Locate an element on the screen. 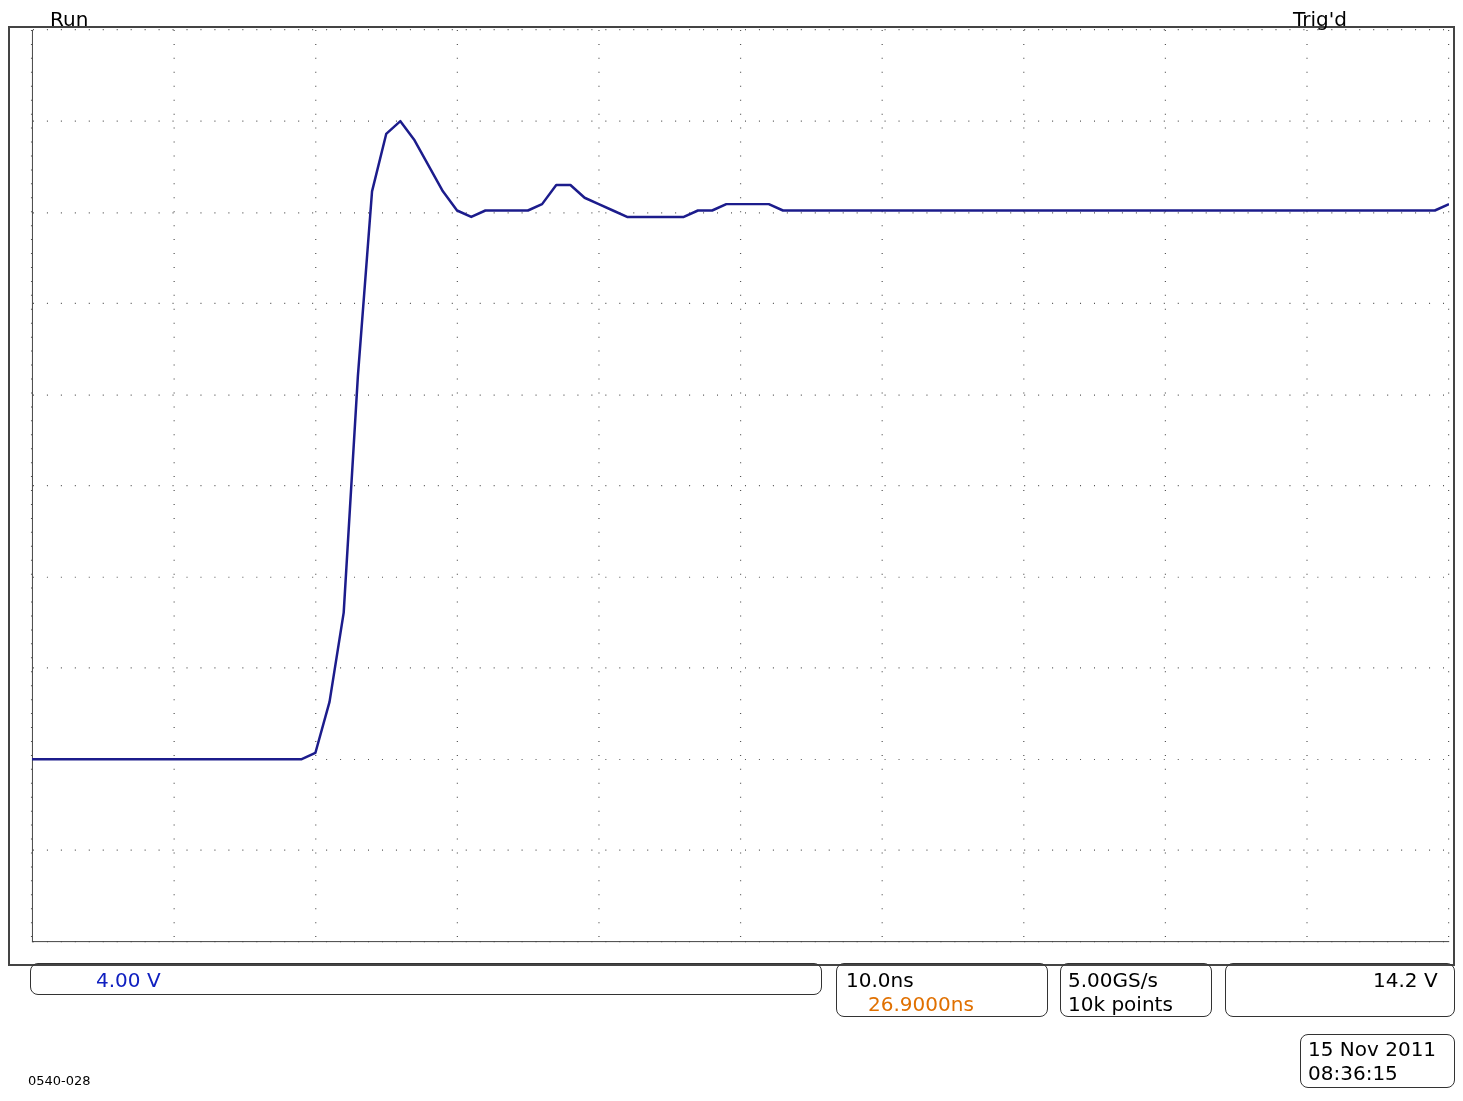 The image size is (1463, 1101). text: 14.2 V is located at coordinates (1405, 980).